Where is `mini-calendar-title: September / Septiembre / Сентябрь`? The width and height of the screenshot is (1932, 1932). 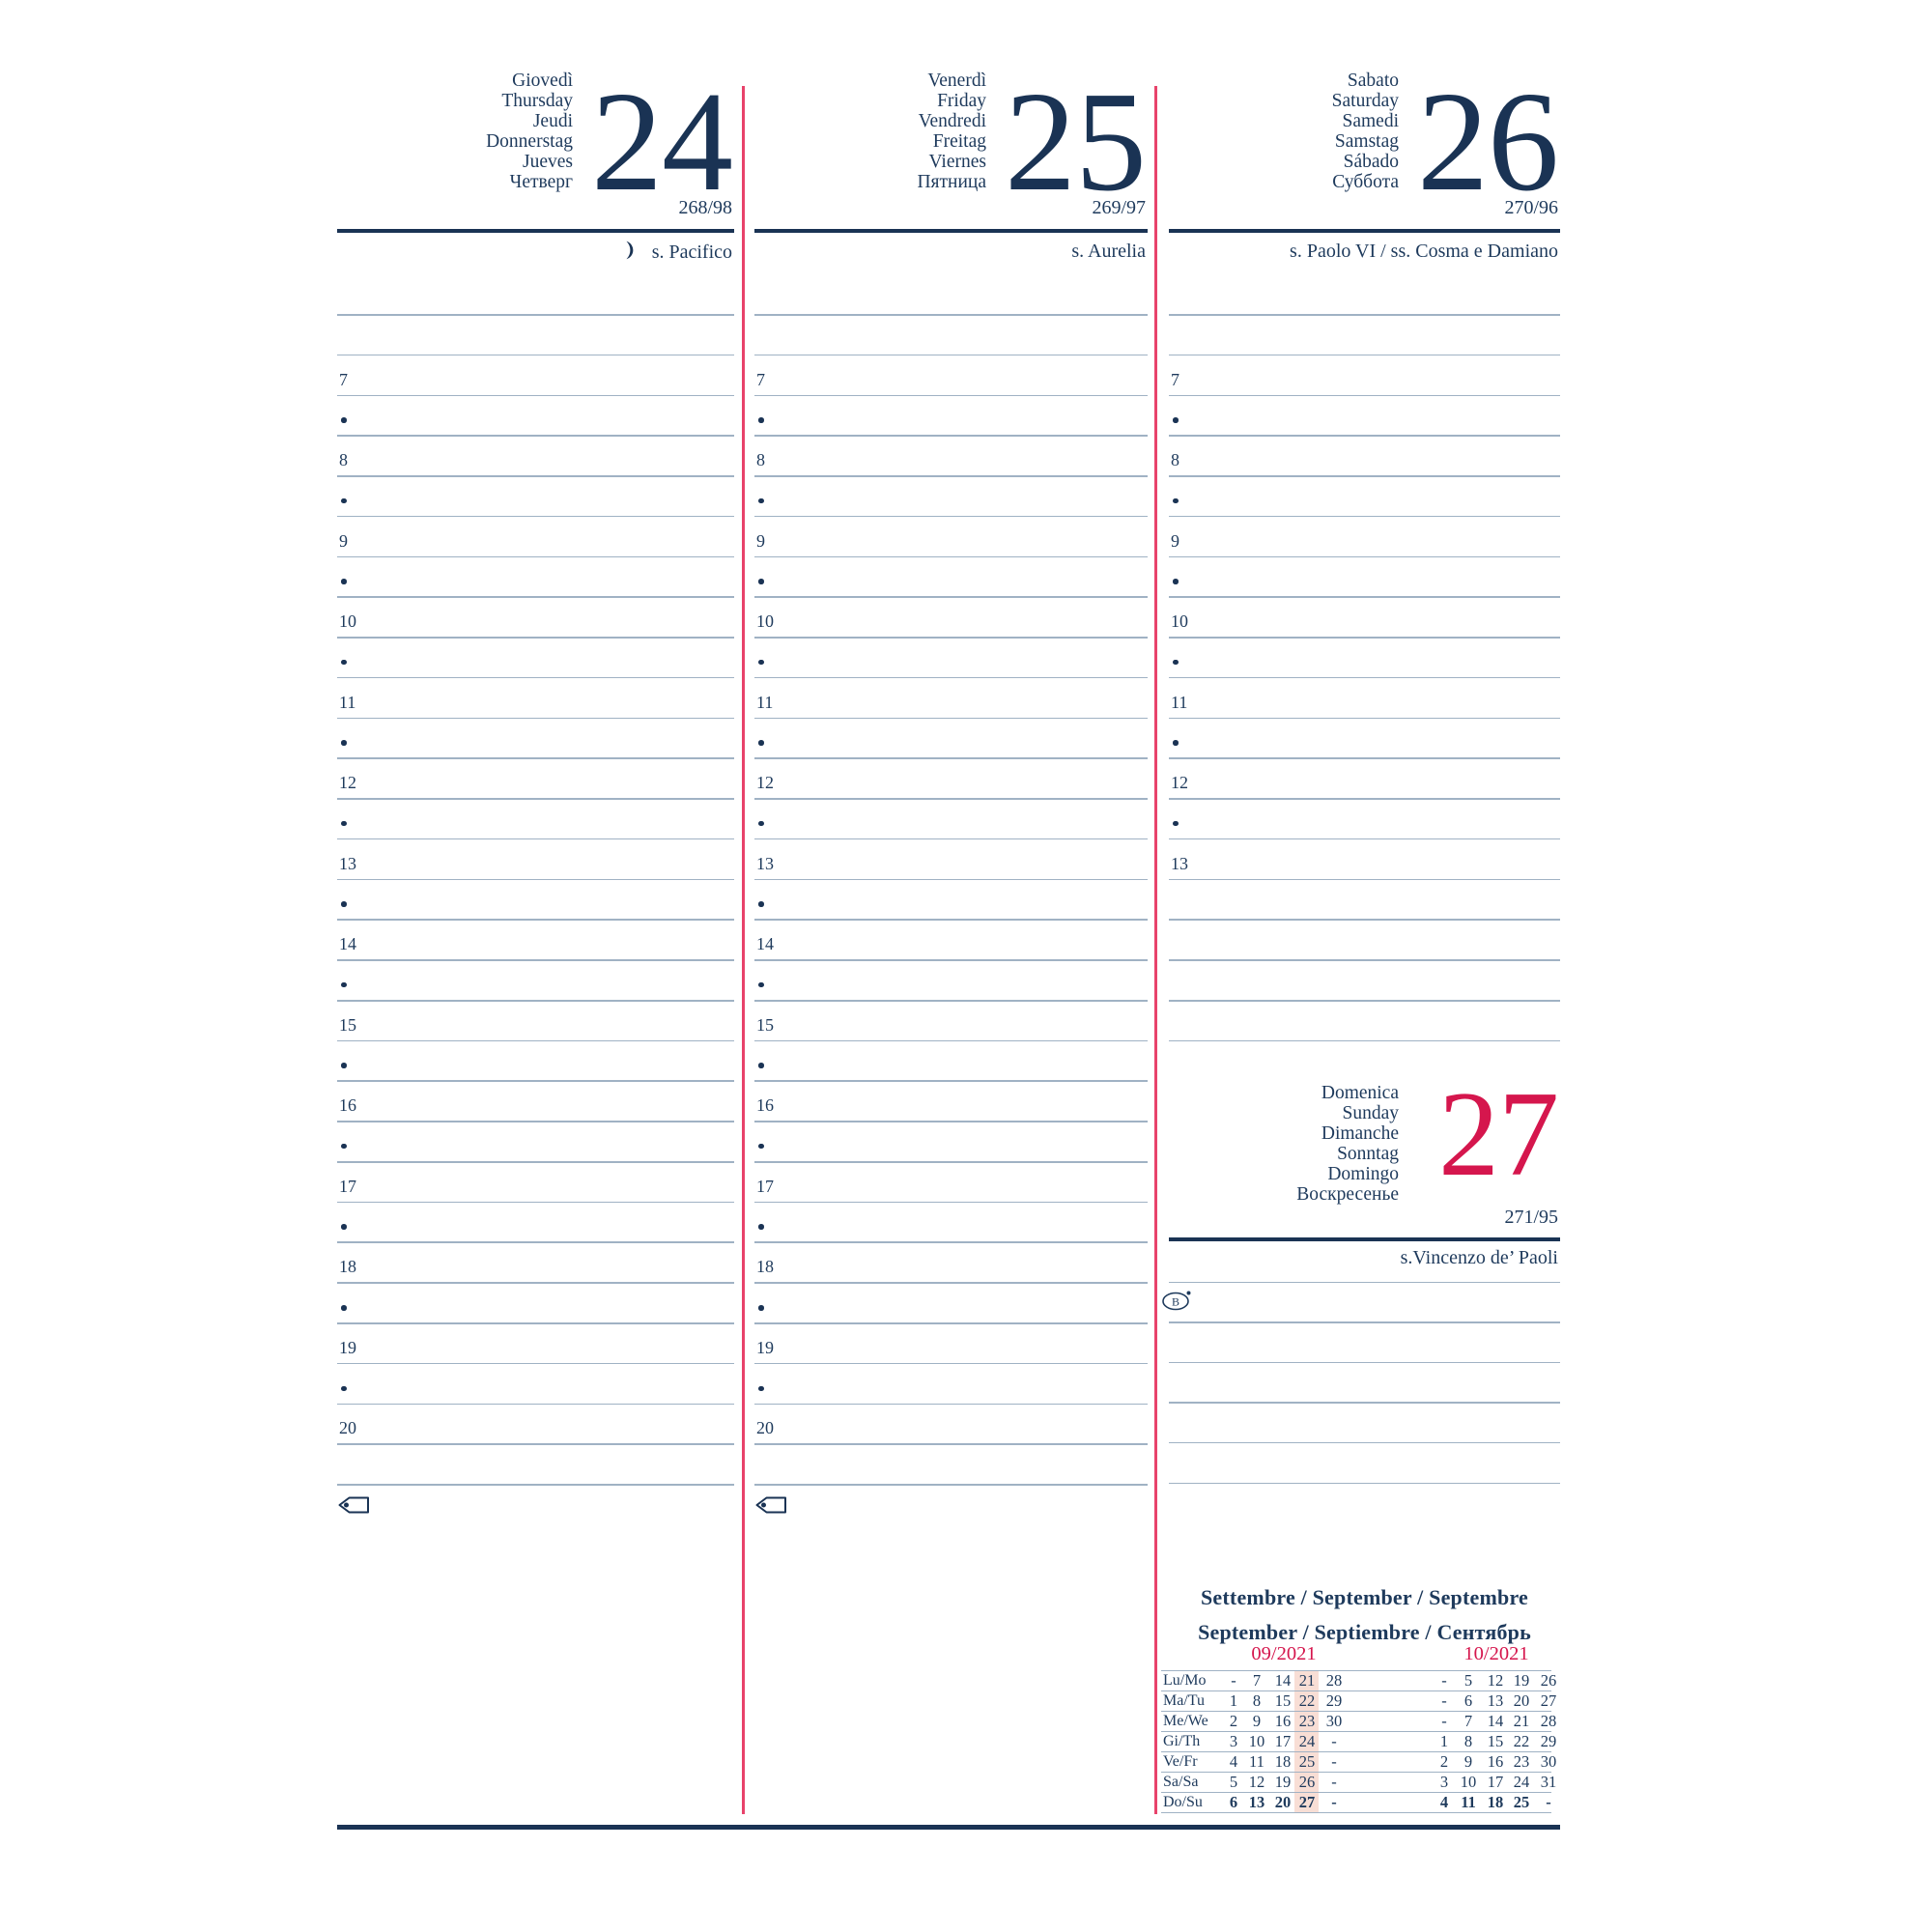
mini-calendar-title: September / Septiembre / Сентябрь is located at coordinates (1364, 1632).